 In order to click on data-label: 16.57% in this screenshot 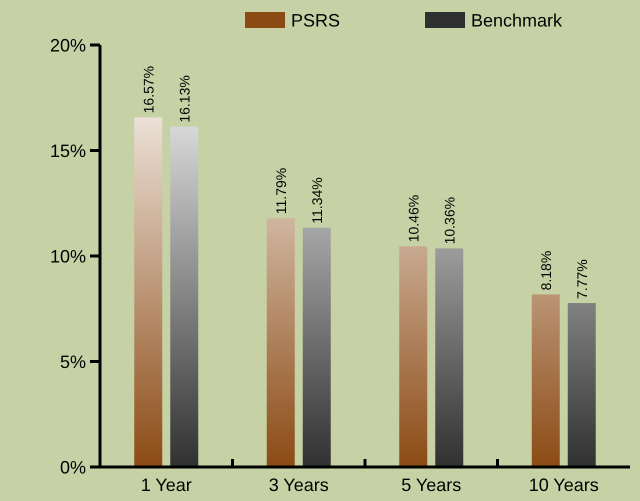, I will do `click(148, 90)`.